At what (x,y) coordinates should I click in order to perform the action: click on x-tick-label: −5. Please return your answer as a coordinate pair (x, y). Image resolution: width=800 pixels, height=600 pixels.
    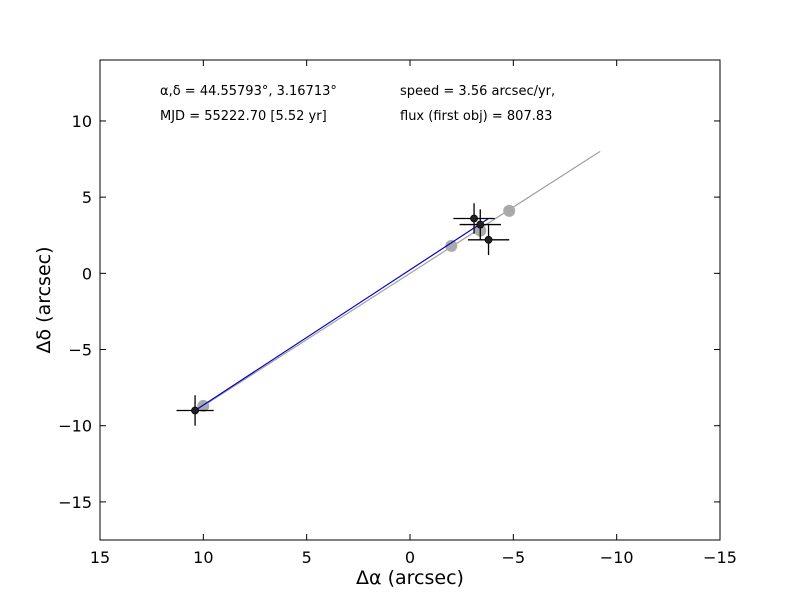
    Looking at the image, I should click on (514, 557).